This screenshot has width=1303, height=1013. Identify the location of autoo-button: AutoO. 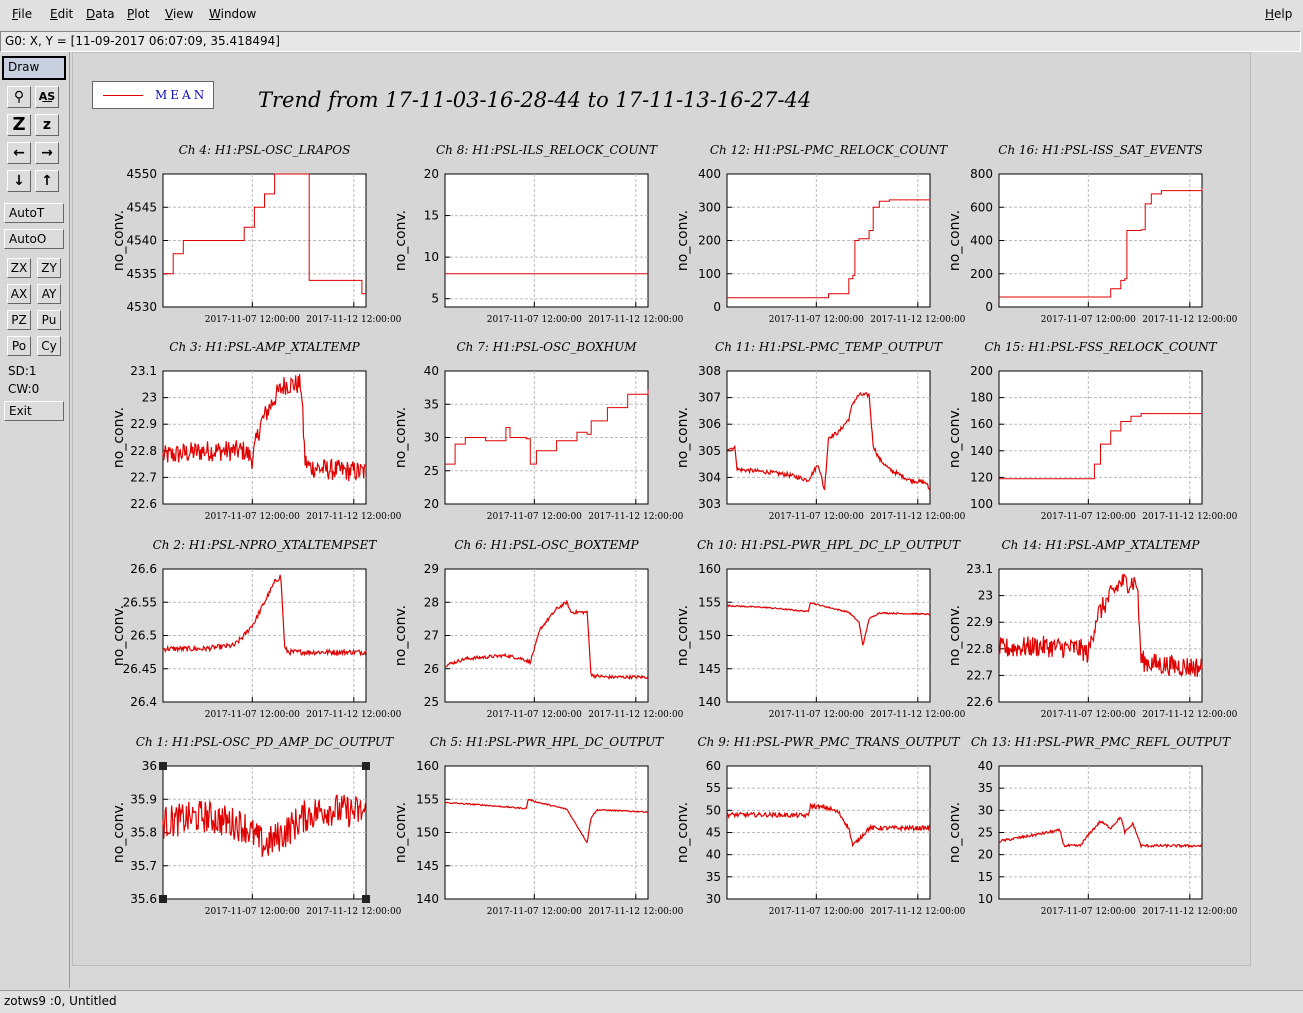
(34, 239).